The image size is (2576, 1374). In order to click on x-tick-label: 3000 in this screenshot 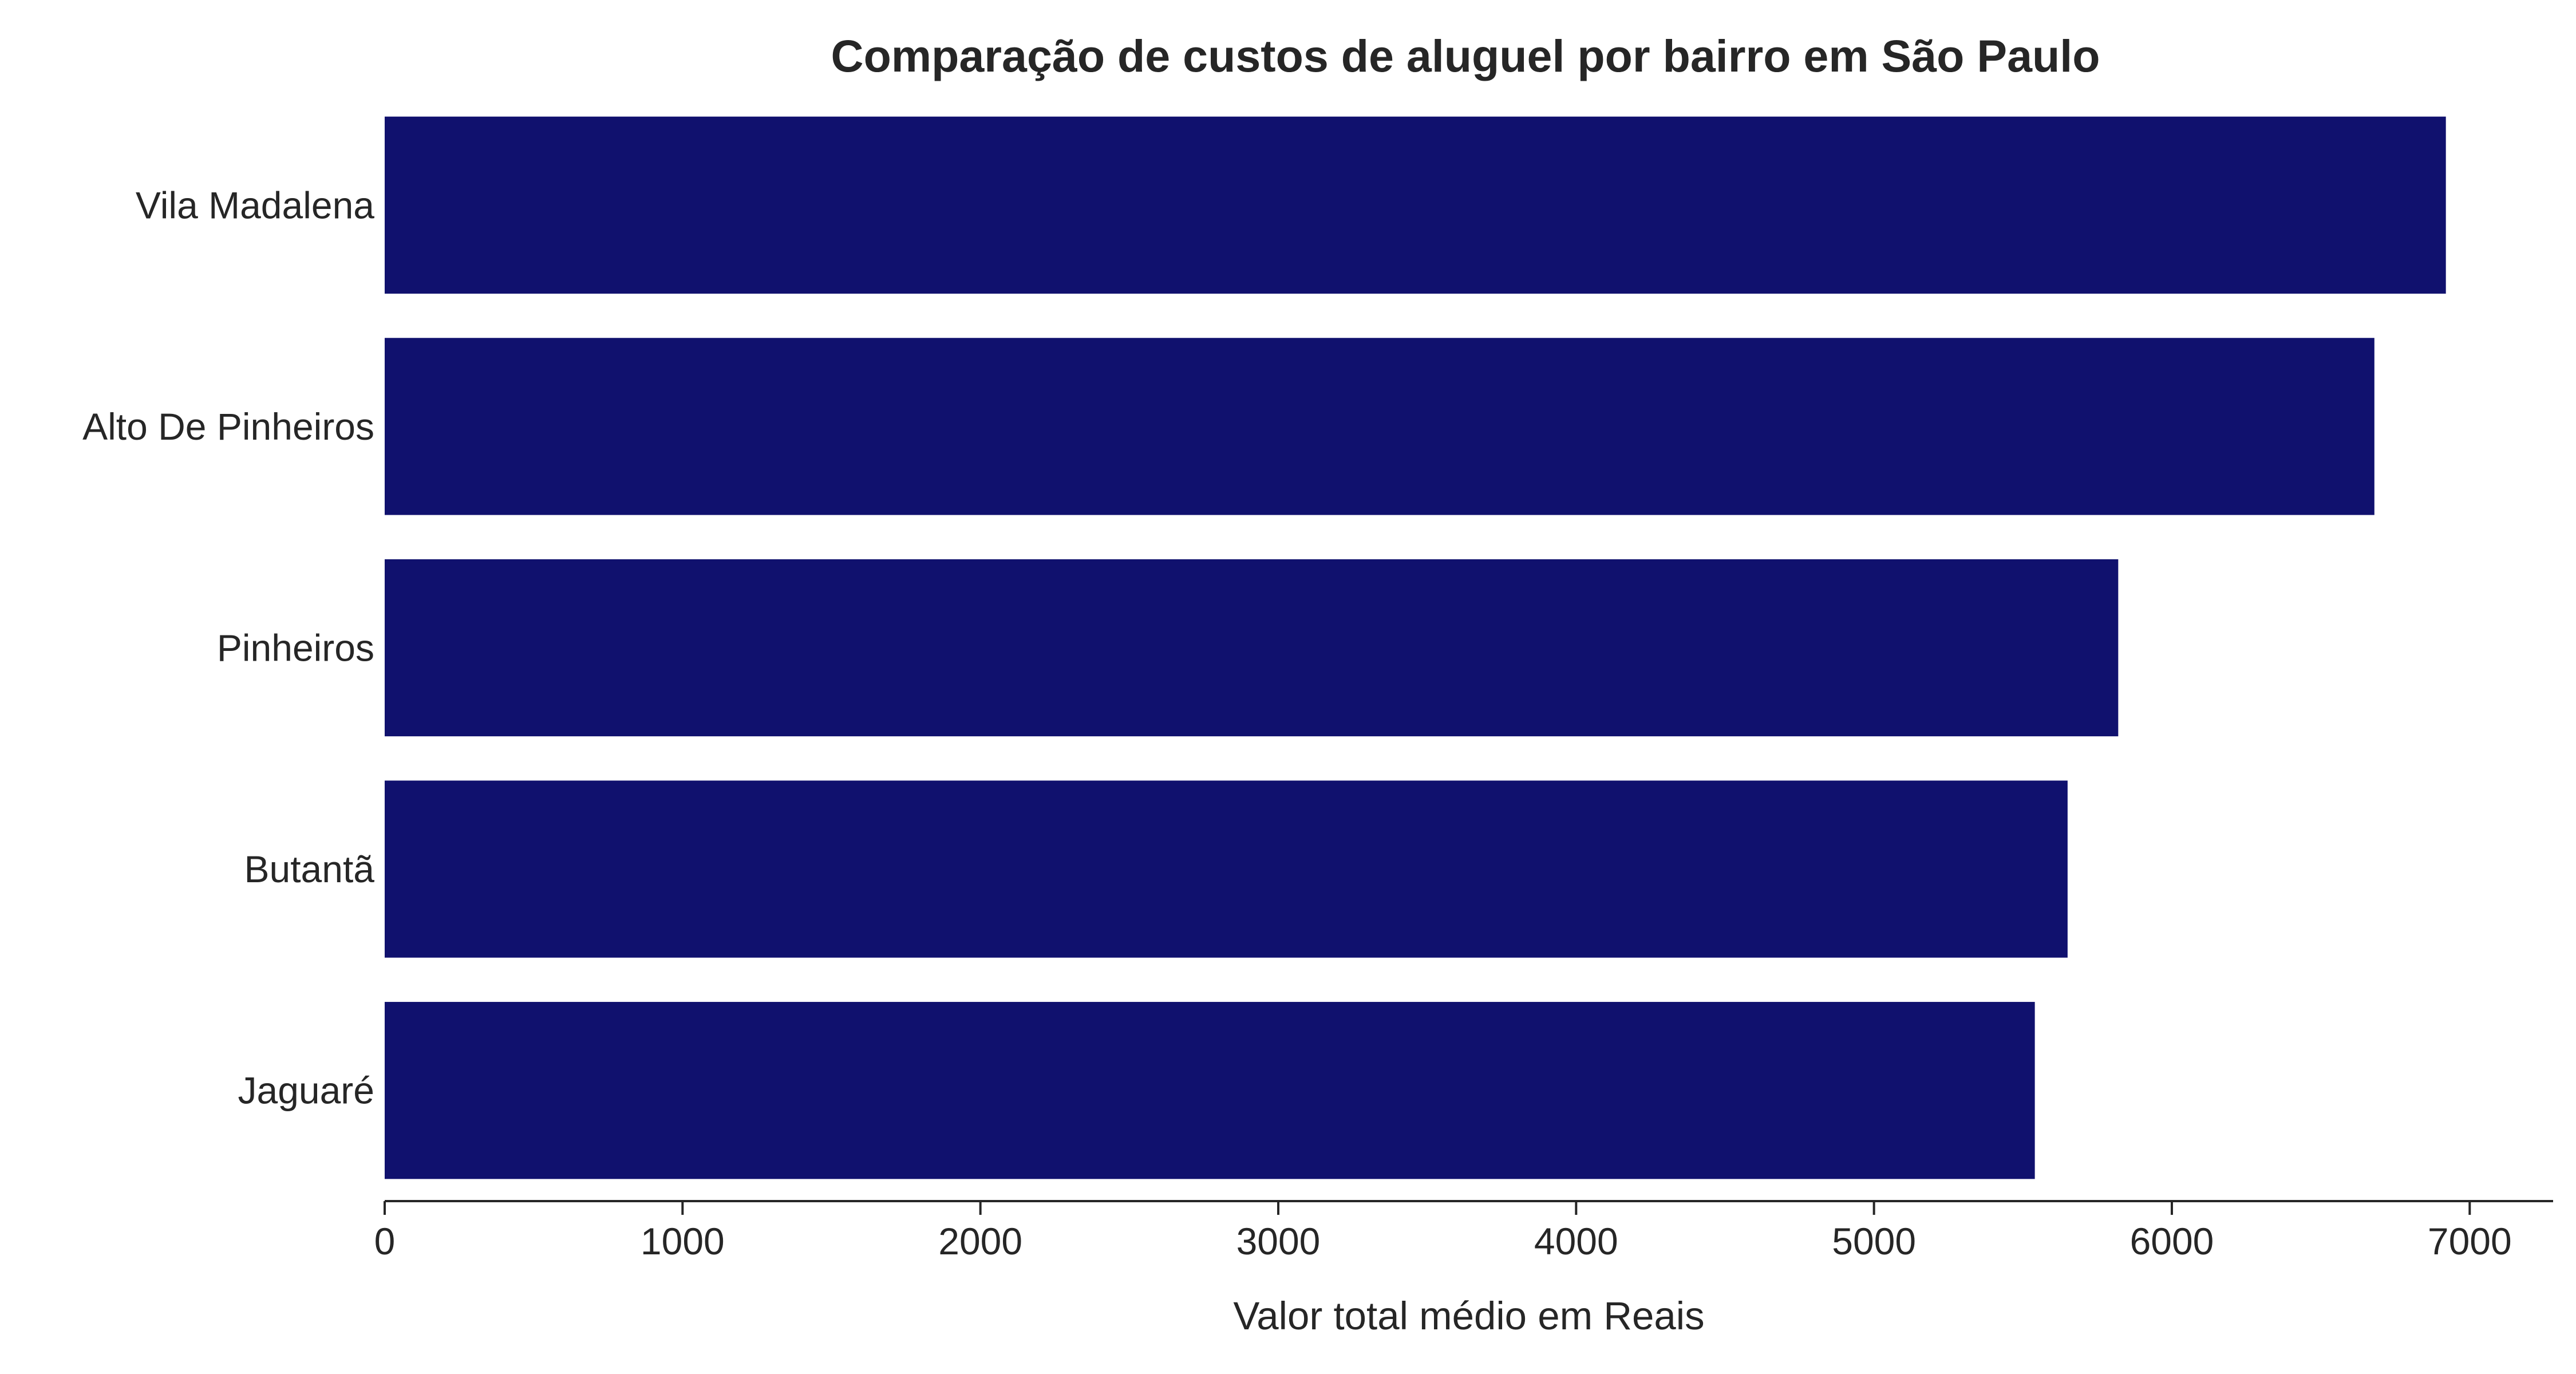, I will do `click(1278, 1241)`.